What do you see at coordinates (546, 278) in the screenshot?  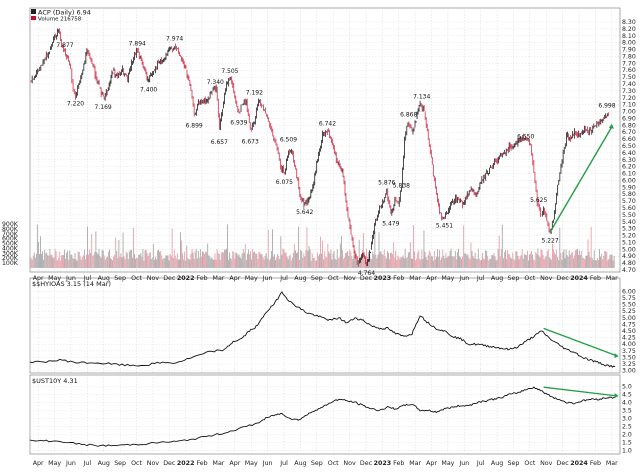 I see `x-tick-label-upper: Nov` at bounding box center [546, 278].